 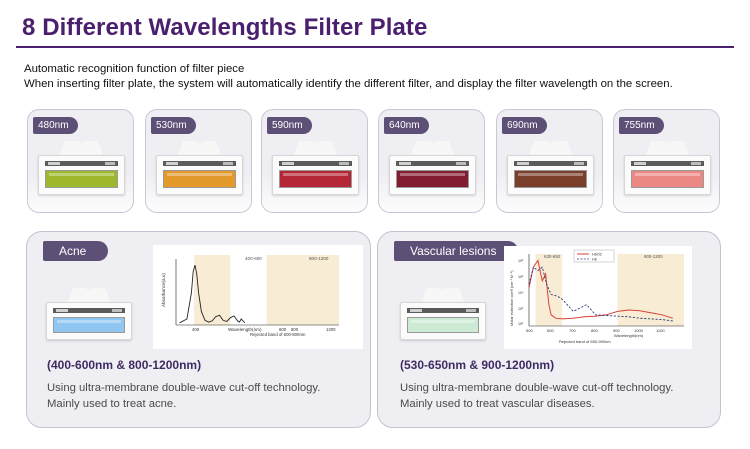 I want to click on acne-rejected-label: Rejected band of 600-800nm, so click(x=278, y=334).